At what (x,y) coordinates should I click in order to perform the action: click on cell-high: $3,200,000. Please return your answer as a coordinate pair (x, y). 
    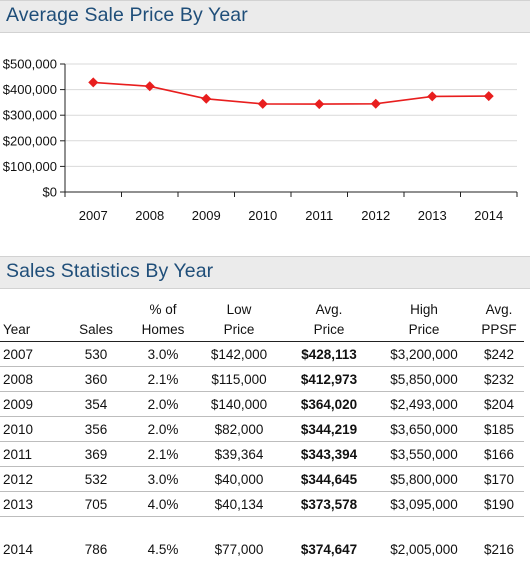
    Looking at the image, I should click on (424, 354).